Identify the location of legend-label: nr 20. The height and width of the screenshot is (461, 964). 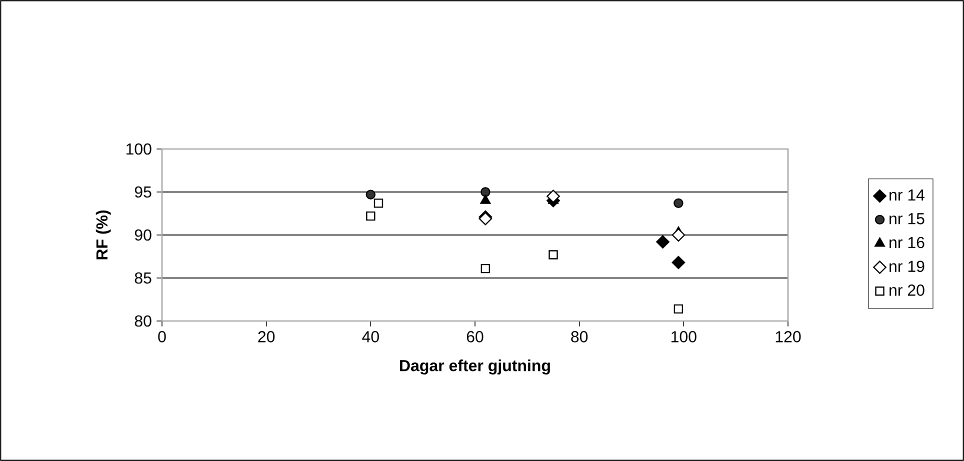
(907, 290).